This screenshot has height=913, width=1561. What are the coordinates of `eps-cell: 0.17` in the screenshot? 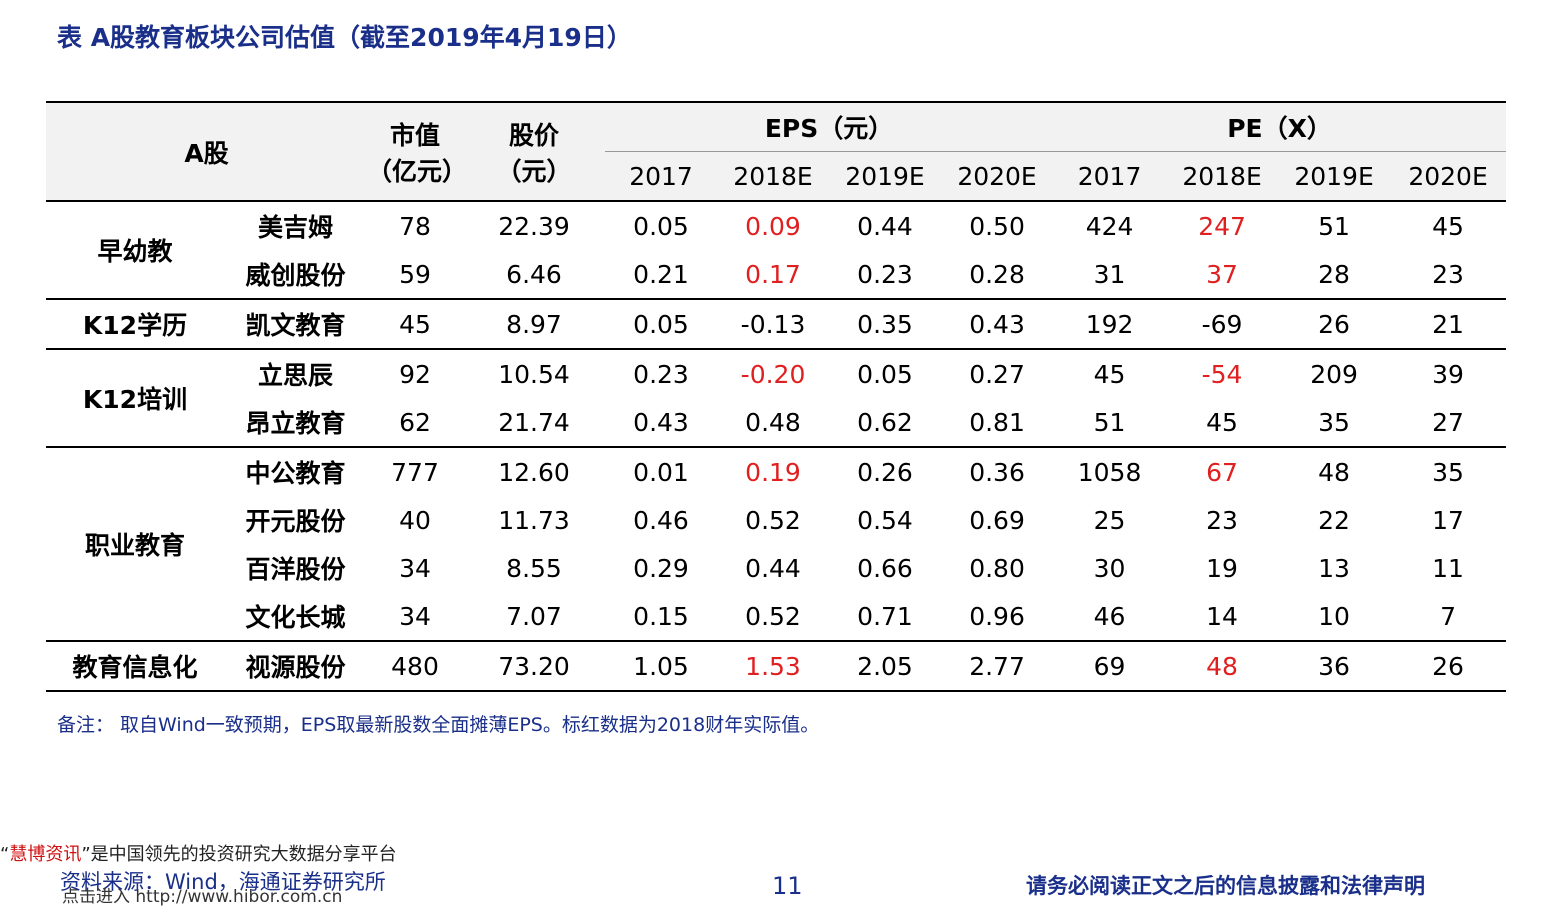 It's located at (773, 274).